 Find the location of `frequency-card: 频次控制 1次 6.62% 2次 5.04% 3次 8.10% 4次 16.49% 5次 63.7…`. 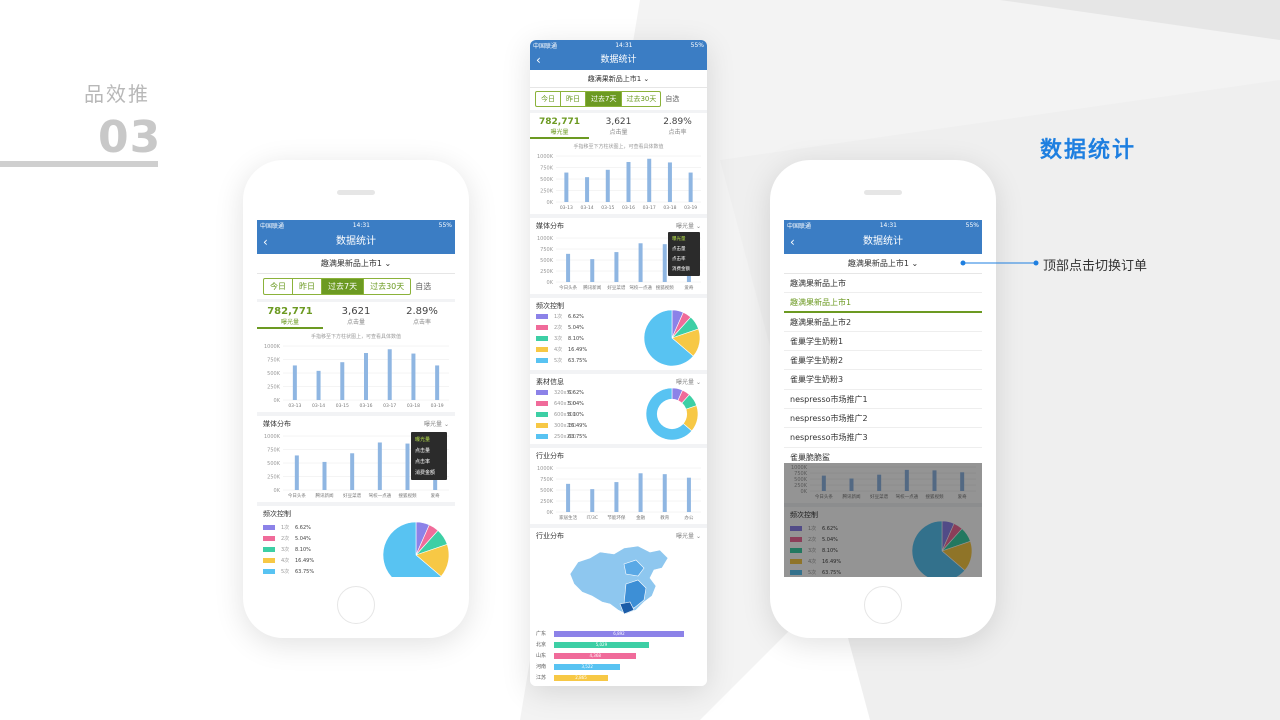

frequency-card: 频次控制 1次 6.62% 2次 5.04% 3次 8.10% 4次 16.49% 5次 63.7… is located at coordinates (356, 541).